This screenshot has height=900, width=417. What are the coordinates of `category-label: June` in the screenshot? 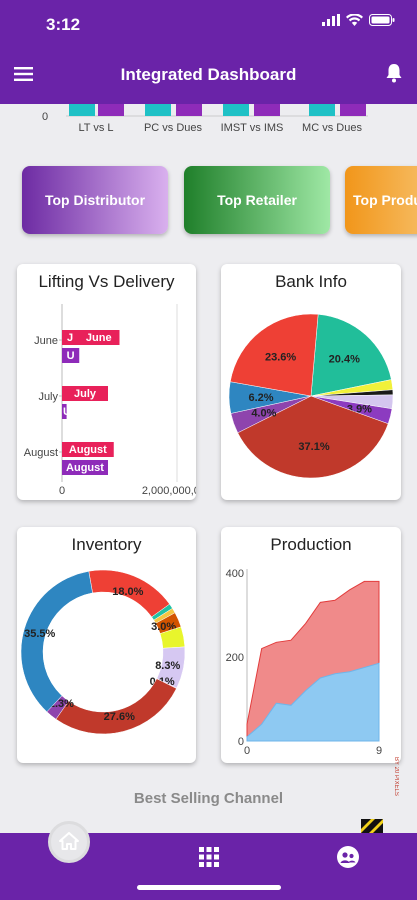 It's located at (46, 341).